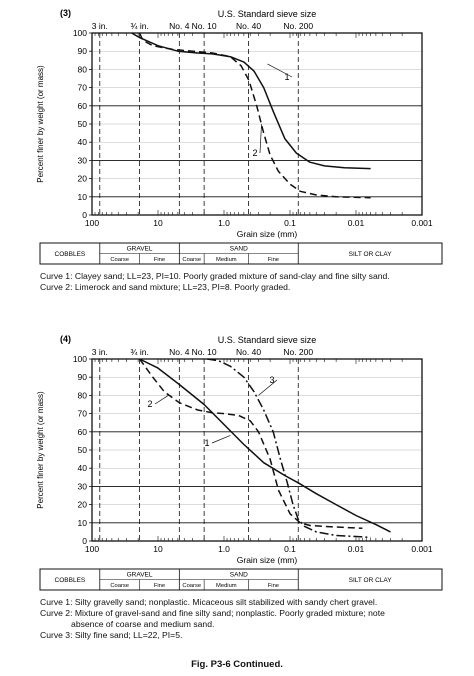 The image size is (474, 676). I want to click on series-3-label: 3, so click(271, 380).